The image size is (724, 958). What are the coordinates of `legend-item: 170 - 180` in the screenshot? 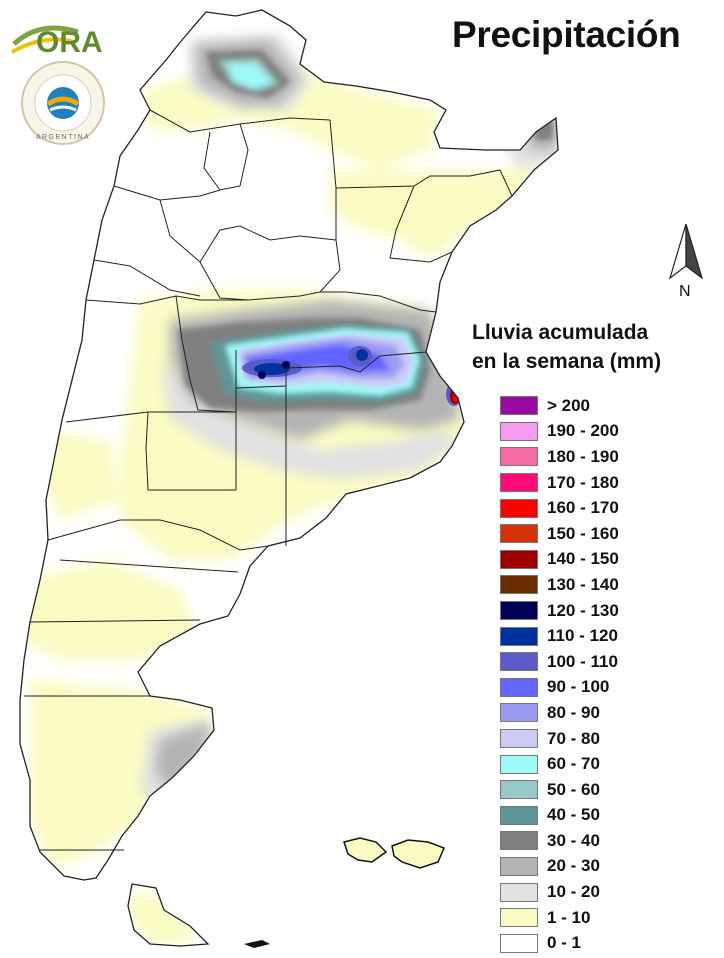 It's located at (559, 483).